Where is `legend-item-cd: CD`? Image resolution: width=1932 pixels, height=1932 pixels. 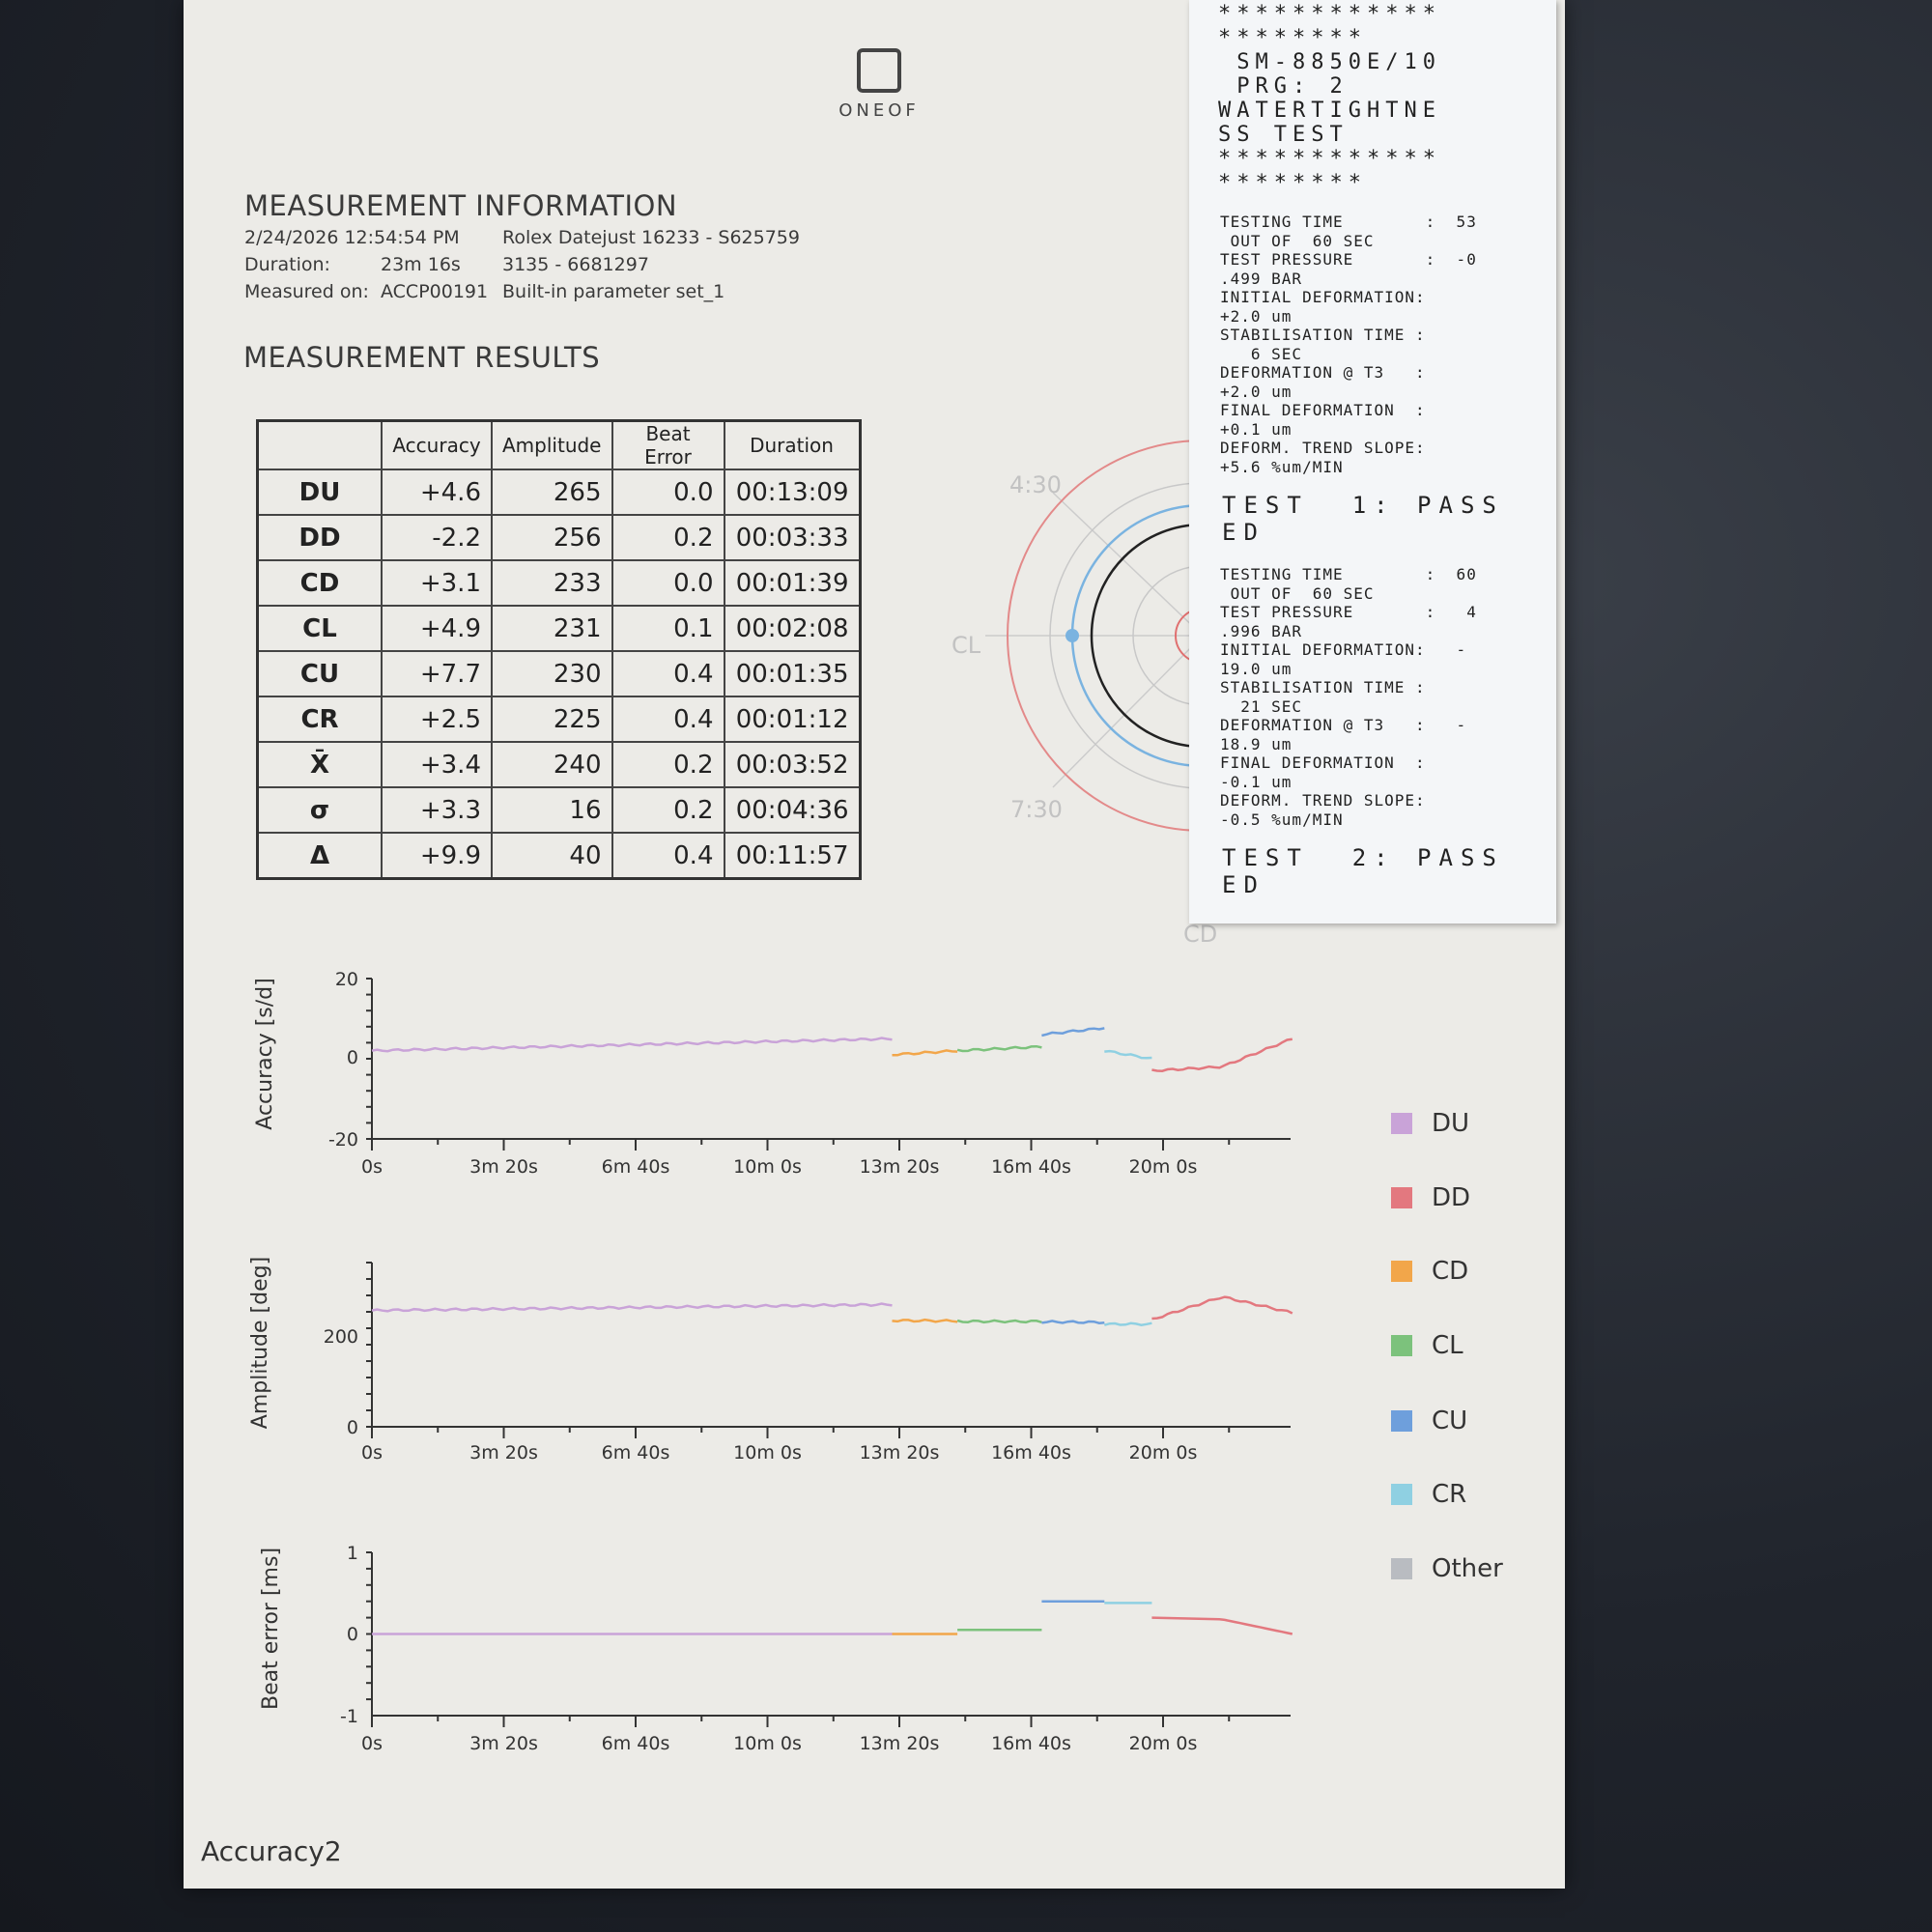 legend-item-cd: CD is located at coordinates (1429, 1271).